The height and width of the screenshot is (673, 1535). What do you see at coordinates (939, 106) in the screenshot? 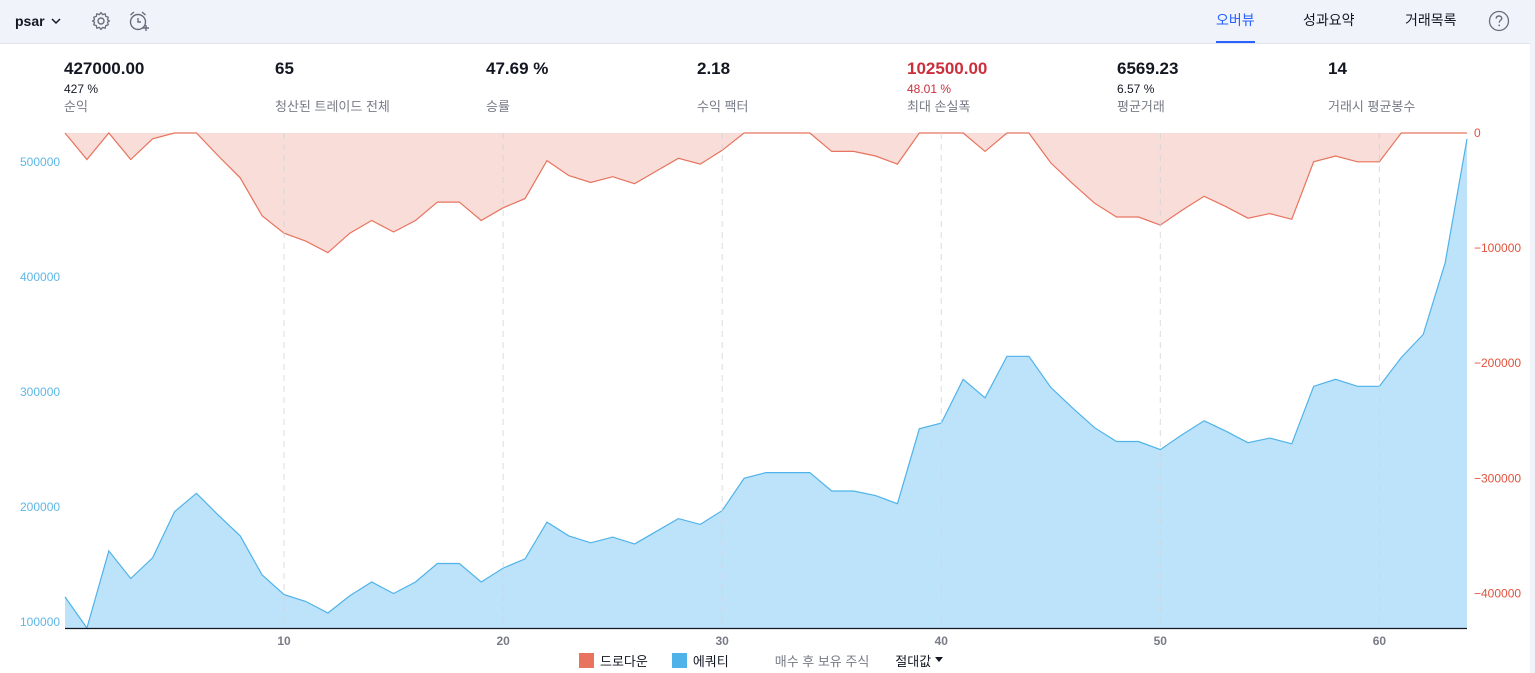
I see `stat-label: 최대 손실폭` at bounding box center [939, 106].